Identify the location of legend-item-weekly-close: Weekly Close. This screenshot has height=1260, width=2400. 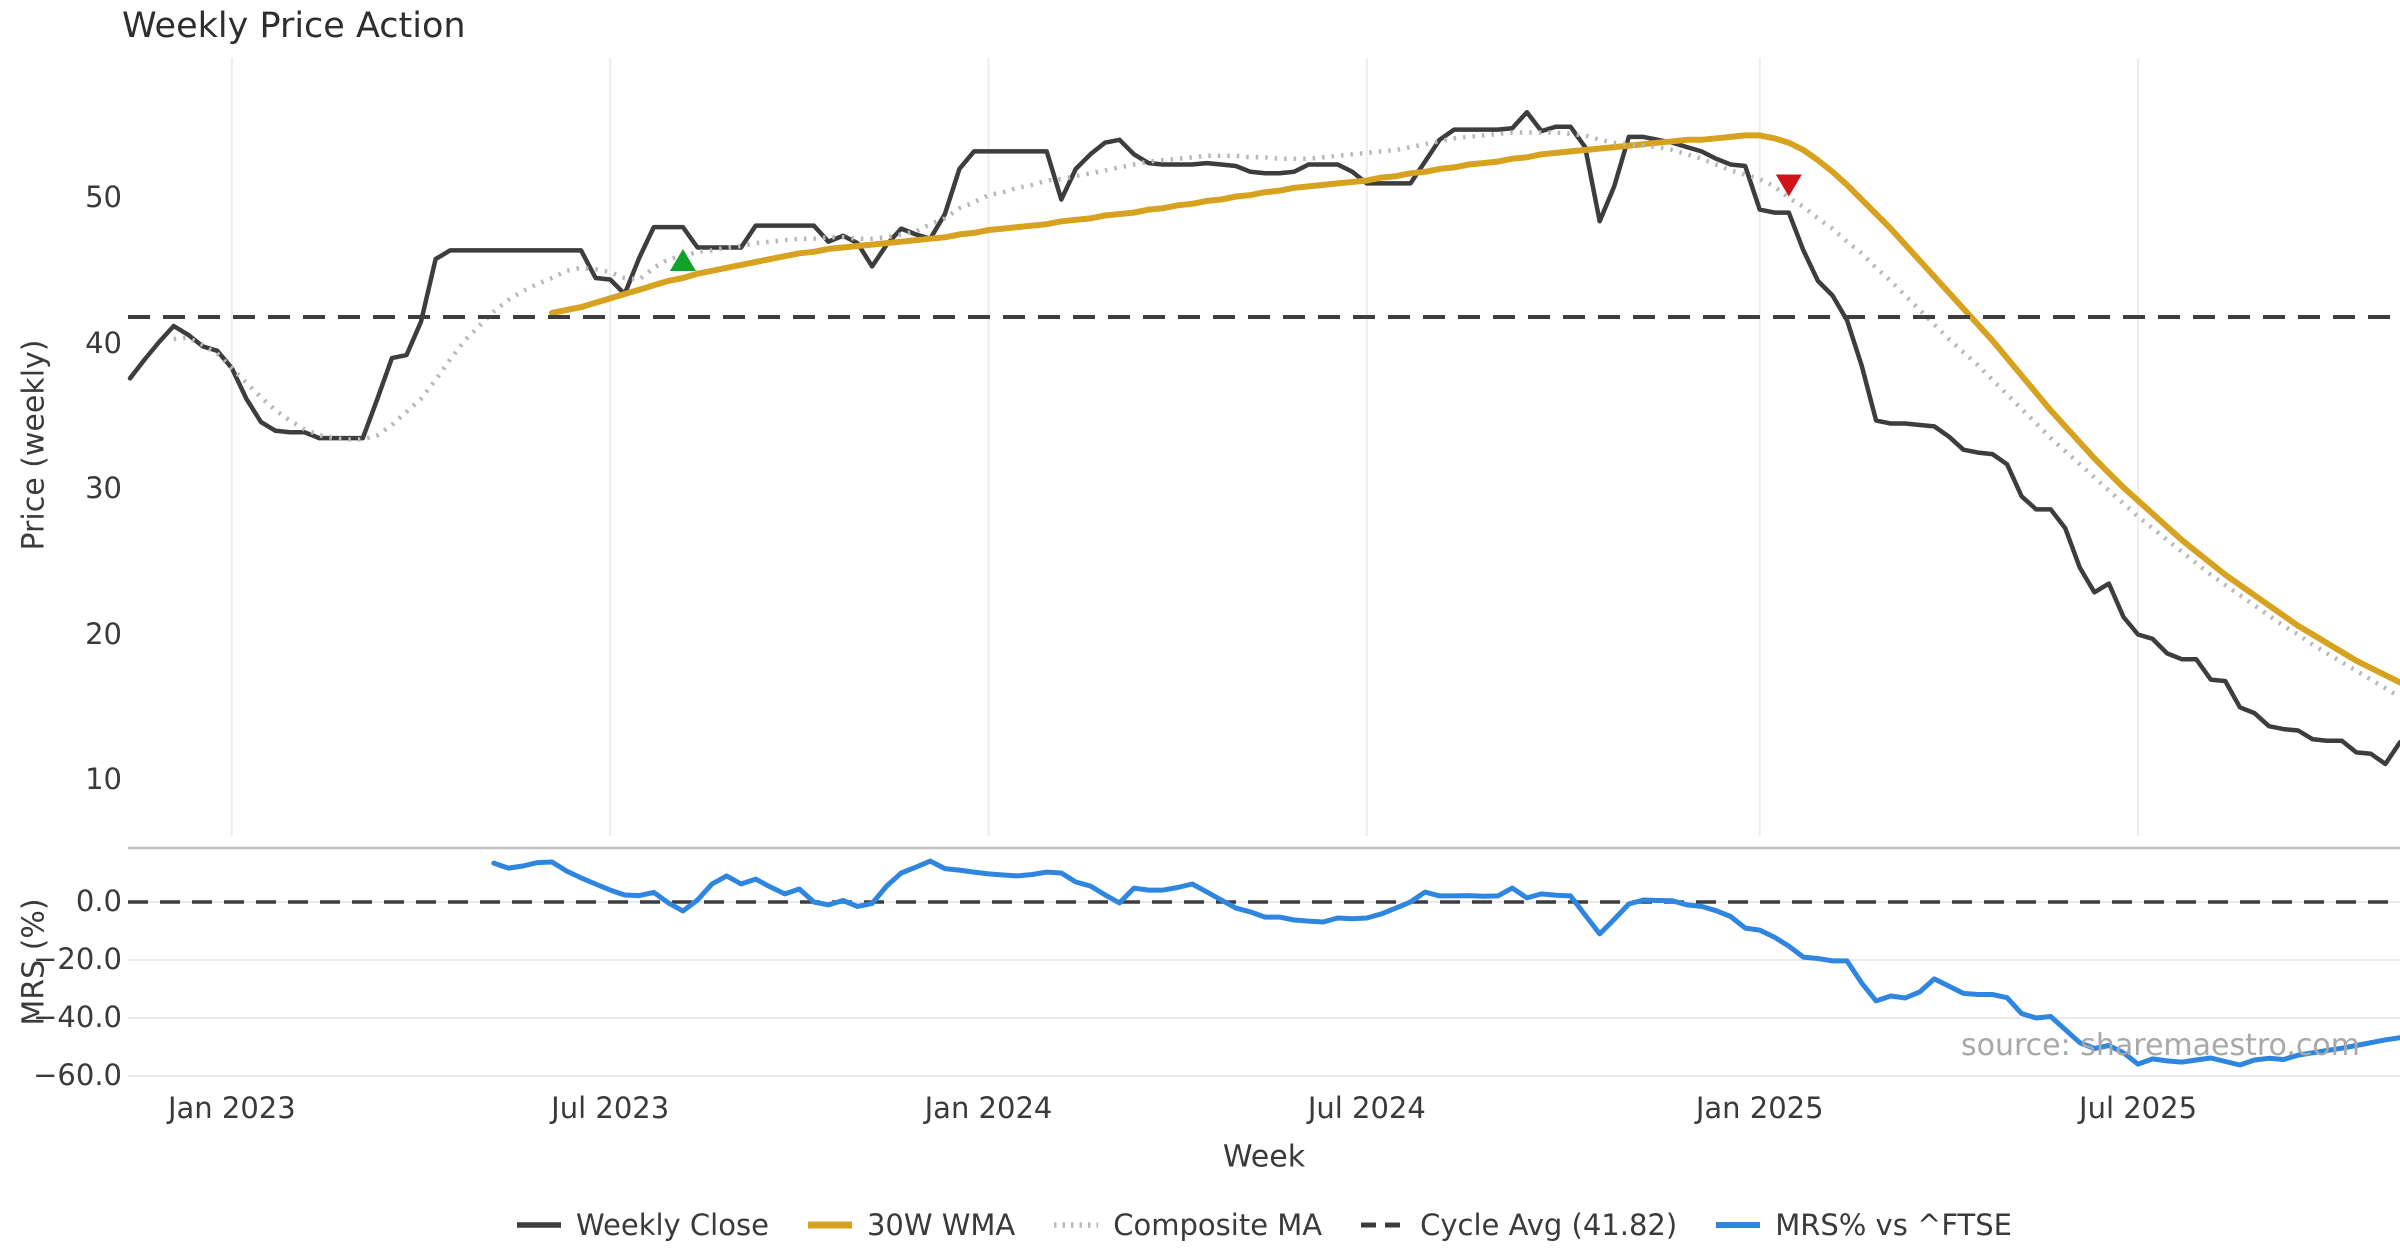
(642, 1225).